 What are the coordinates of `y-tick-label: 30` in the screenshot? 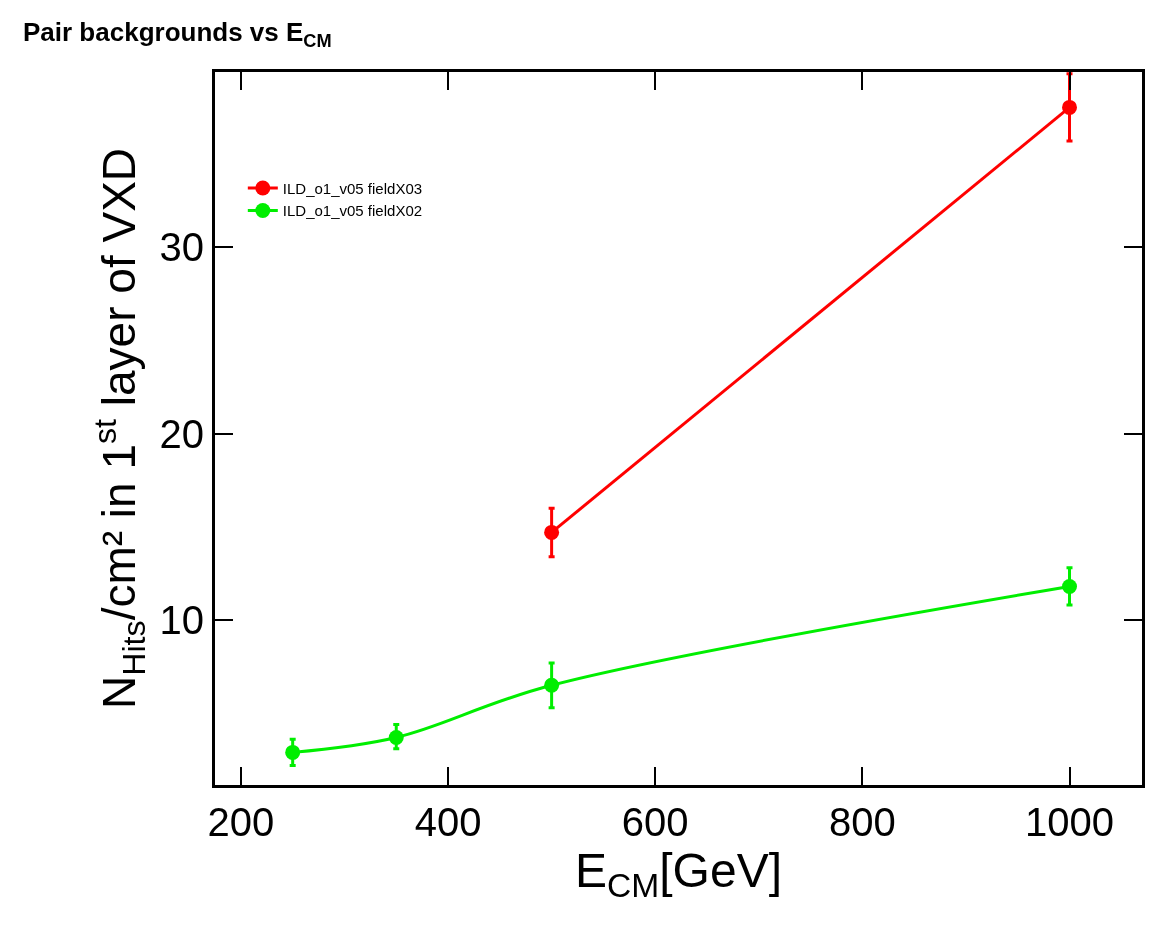 It's located at (181, 247).